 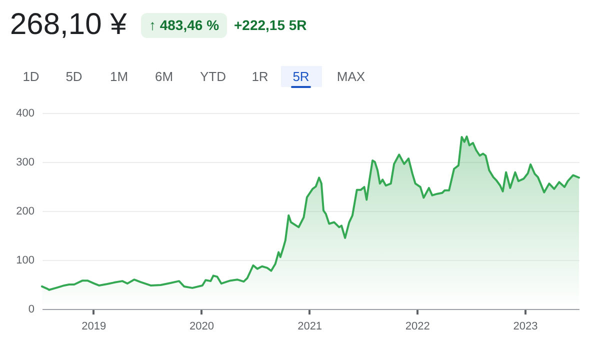 What do you see at coordinates (74, 76) in the screenshot?
I see `text: 5D` at bounding box center [74, 76].